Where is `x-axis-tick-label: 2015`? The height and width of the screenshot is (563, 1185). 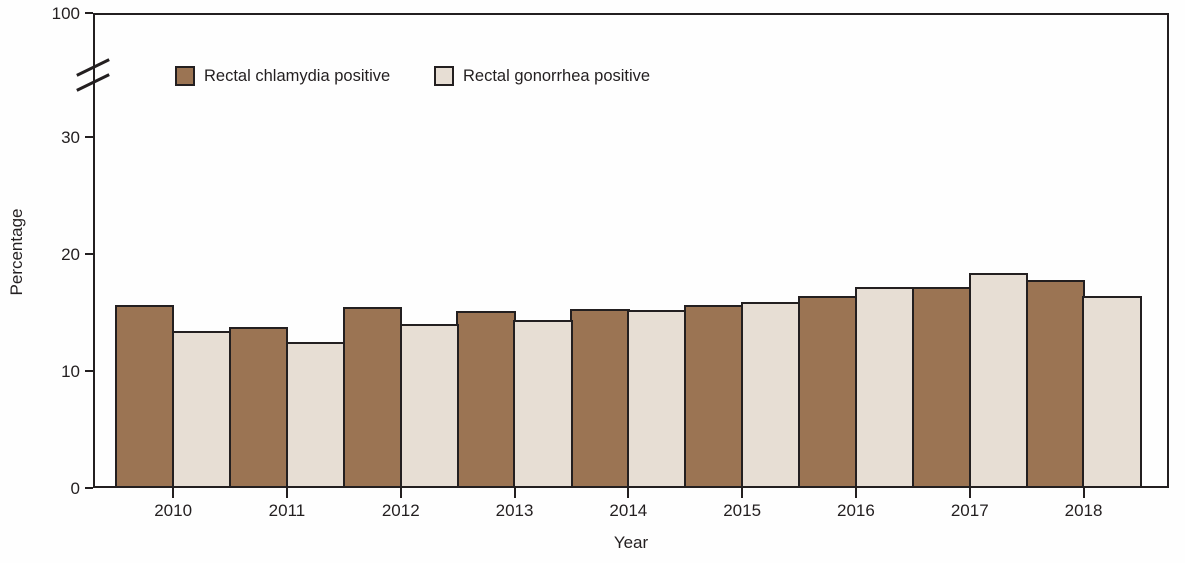
x-axis-tick-label: 2015 is located at coordinates (742, 510).